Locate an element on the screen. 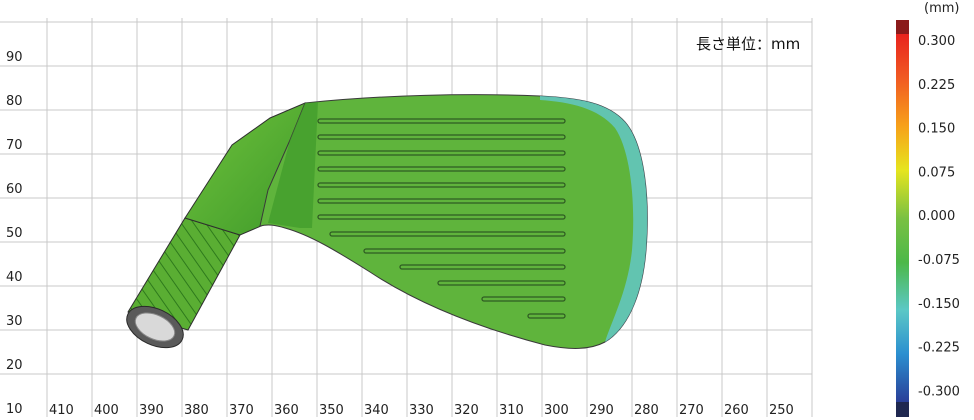 This screenshot has height=420, width=974. x-tick-label: 360 is located at coordinates (286, 410).